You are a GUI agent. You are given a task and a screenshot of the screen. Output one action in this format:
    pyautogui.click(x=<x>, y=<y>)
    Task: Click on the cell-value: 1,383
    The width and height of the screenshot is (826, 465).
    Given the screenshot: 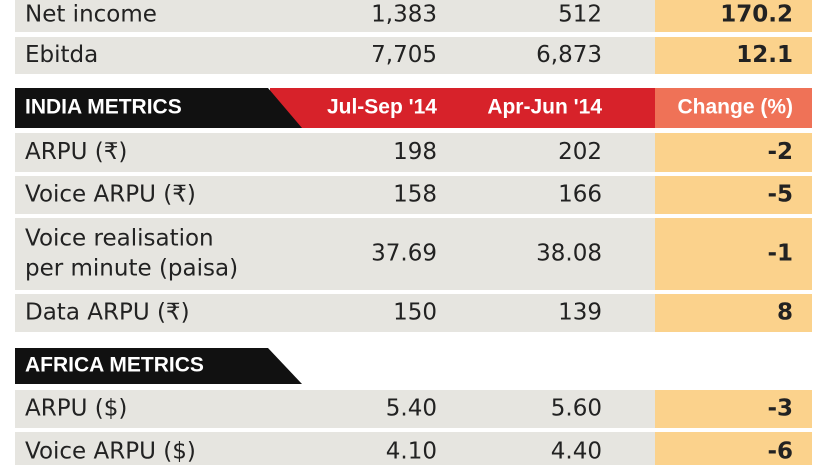 What is the action you would take?
    pyautogui.click(x=404, y=15)
    